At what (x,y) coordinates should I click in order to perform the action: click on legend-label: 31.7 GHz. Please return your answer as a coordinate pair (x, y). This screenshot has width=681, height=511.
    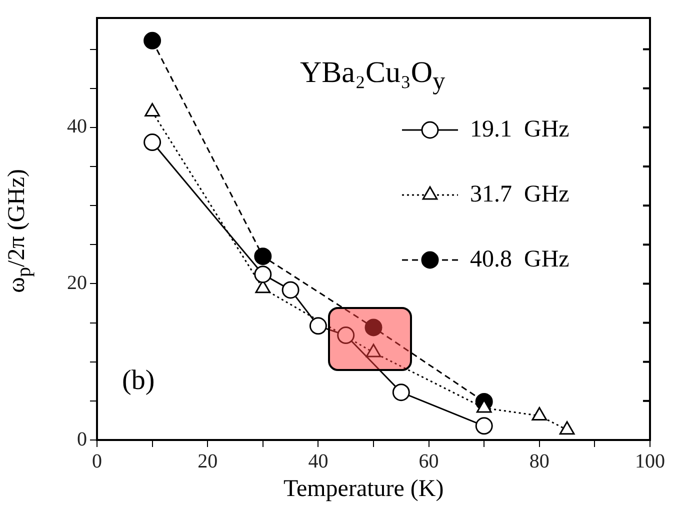
    Looking at the image, I should click on (520, 194).